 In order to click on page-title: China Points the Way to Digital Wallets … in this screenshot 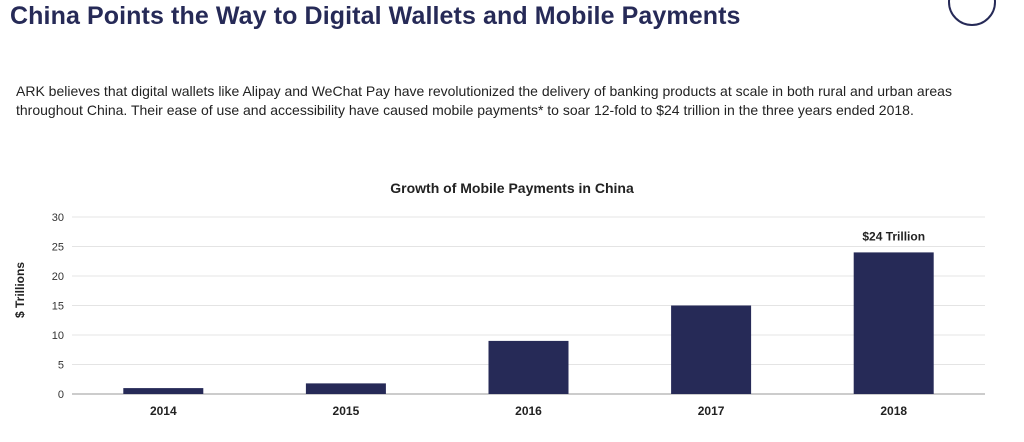, I will do `click(375, 16)`.